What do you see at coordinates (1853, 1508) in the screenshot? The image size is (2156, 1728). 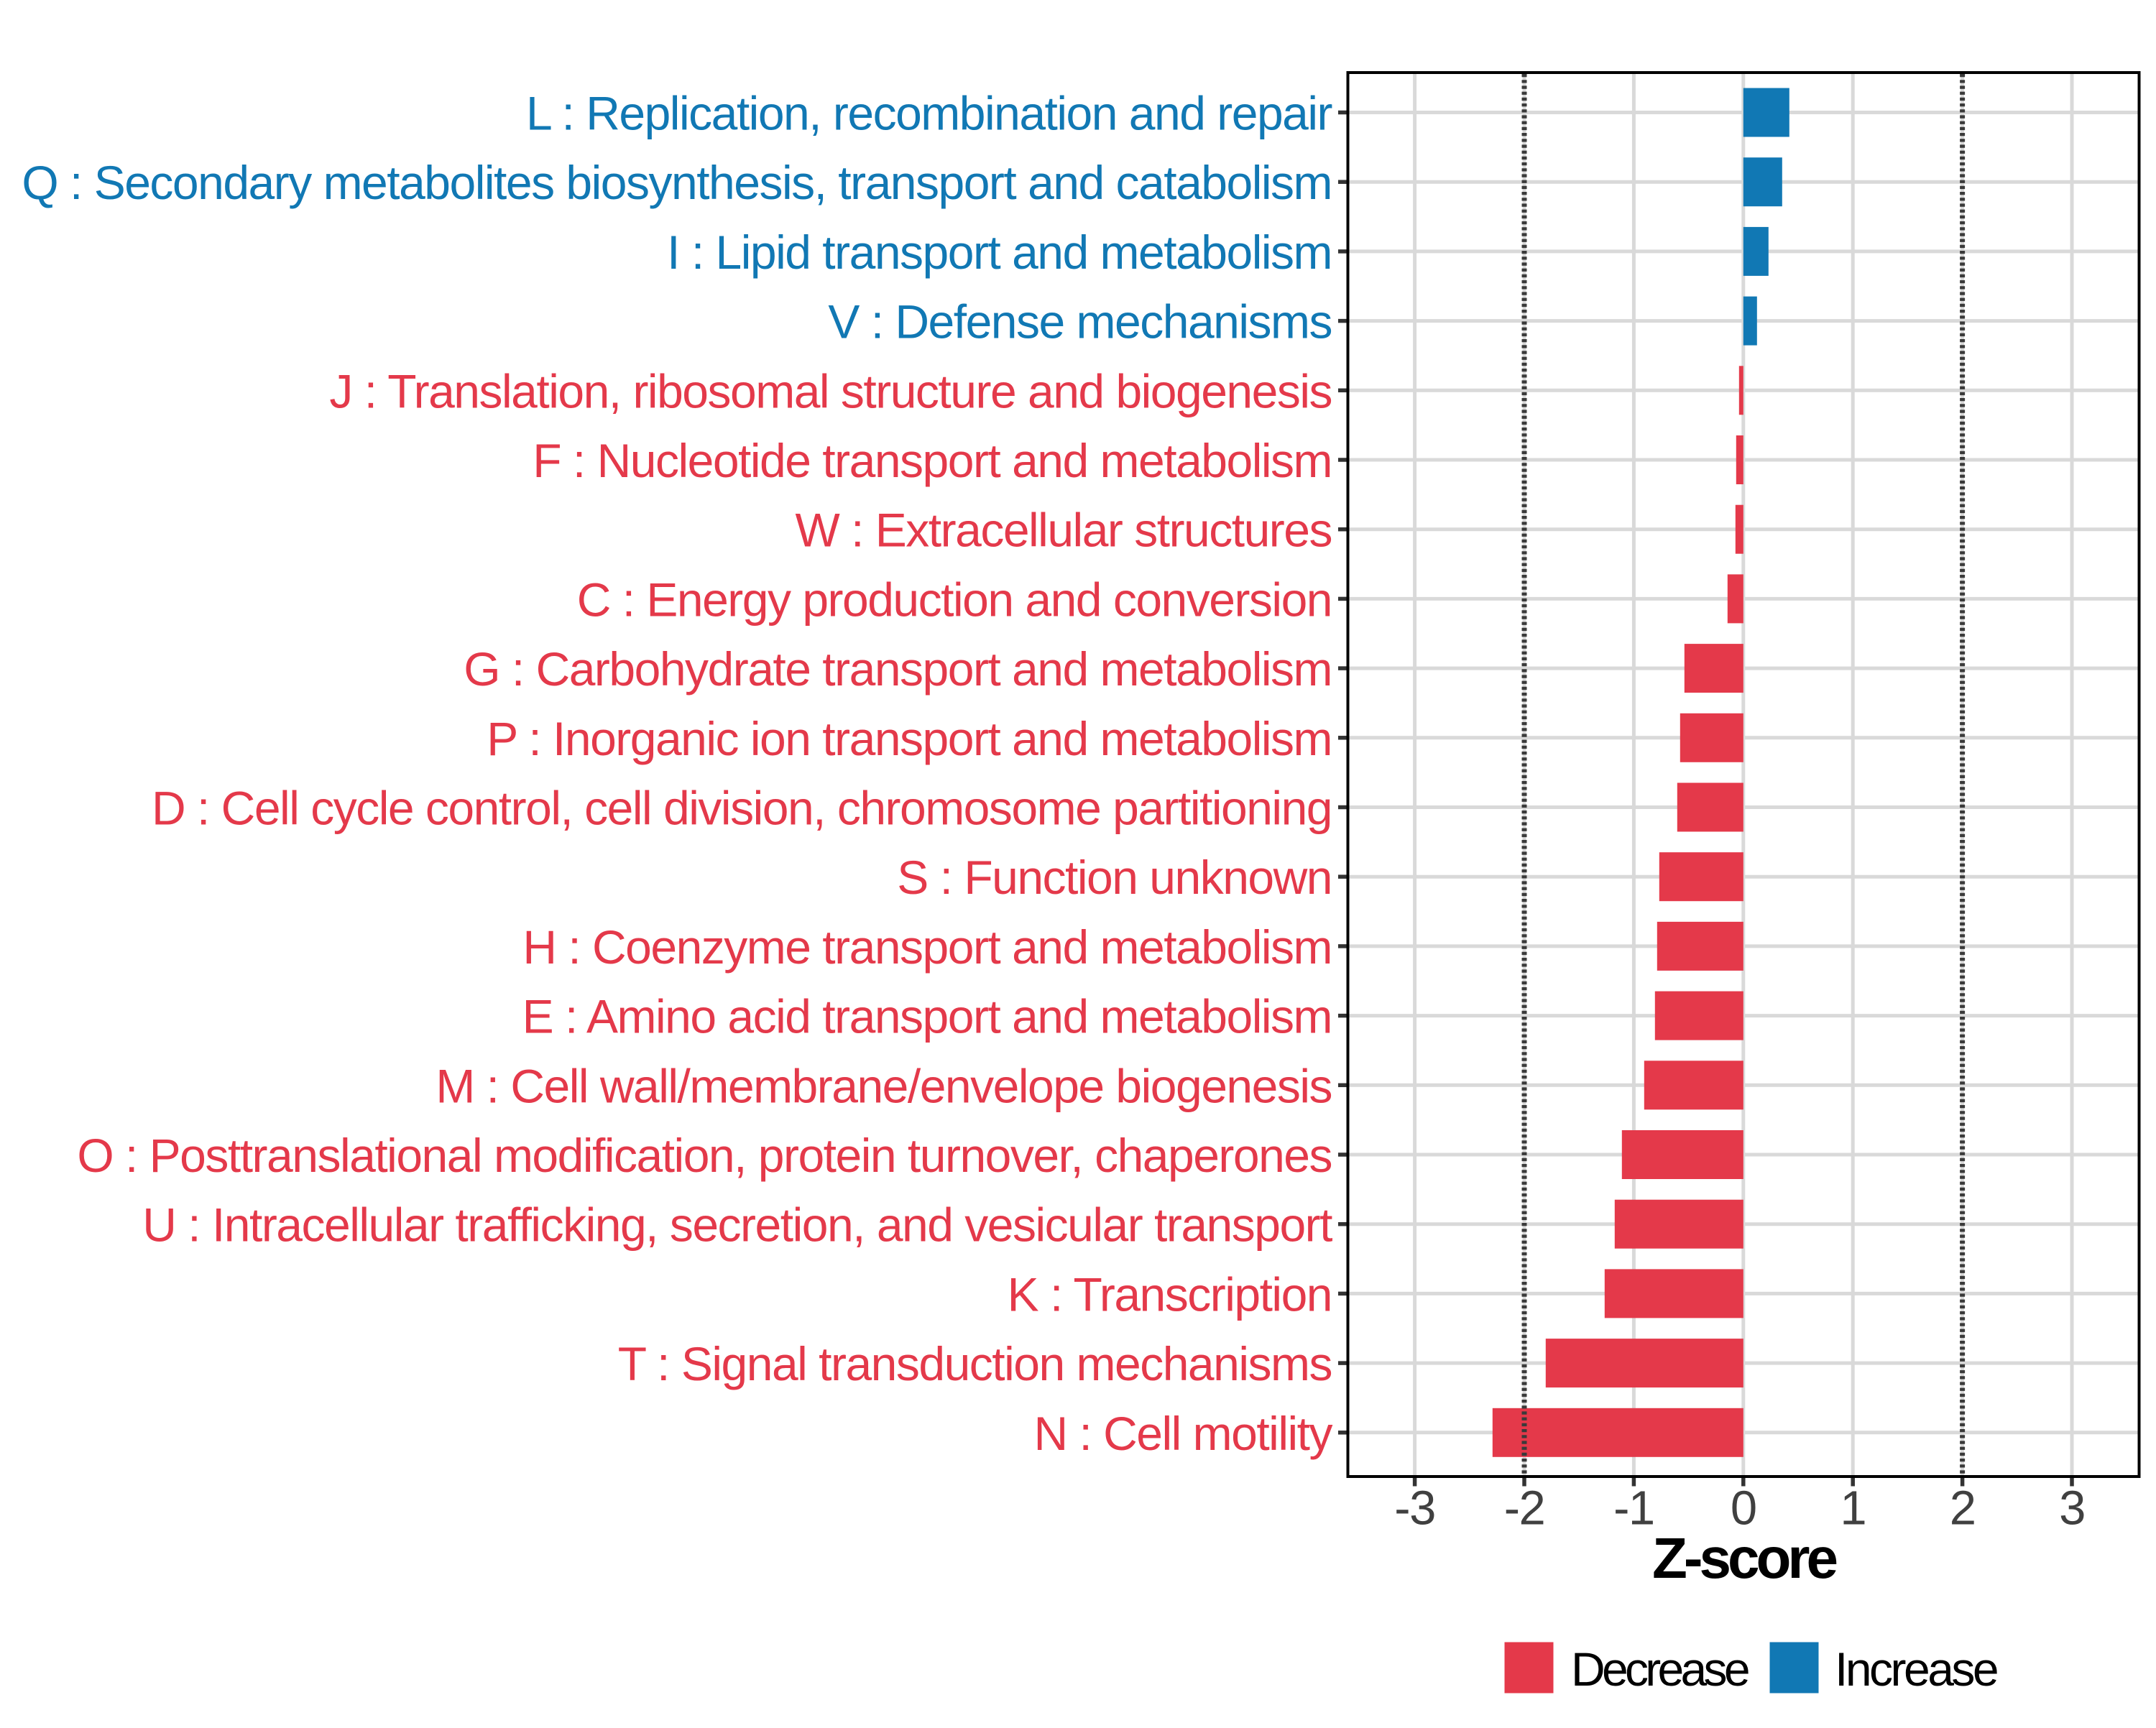 I see `svg-text: 1` at bounding box center [1853, 1508].